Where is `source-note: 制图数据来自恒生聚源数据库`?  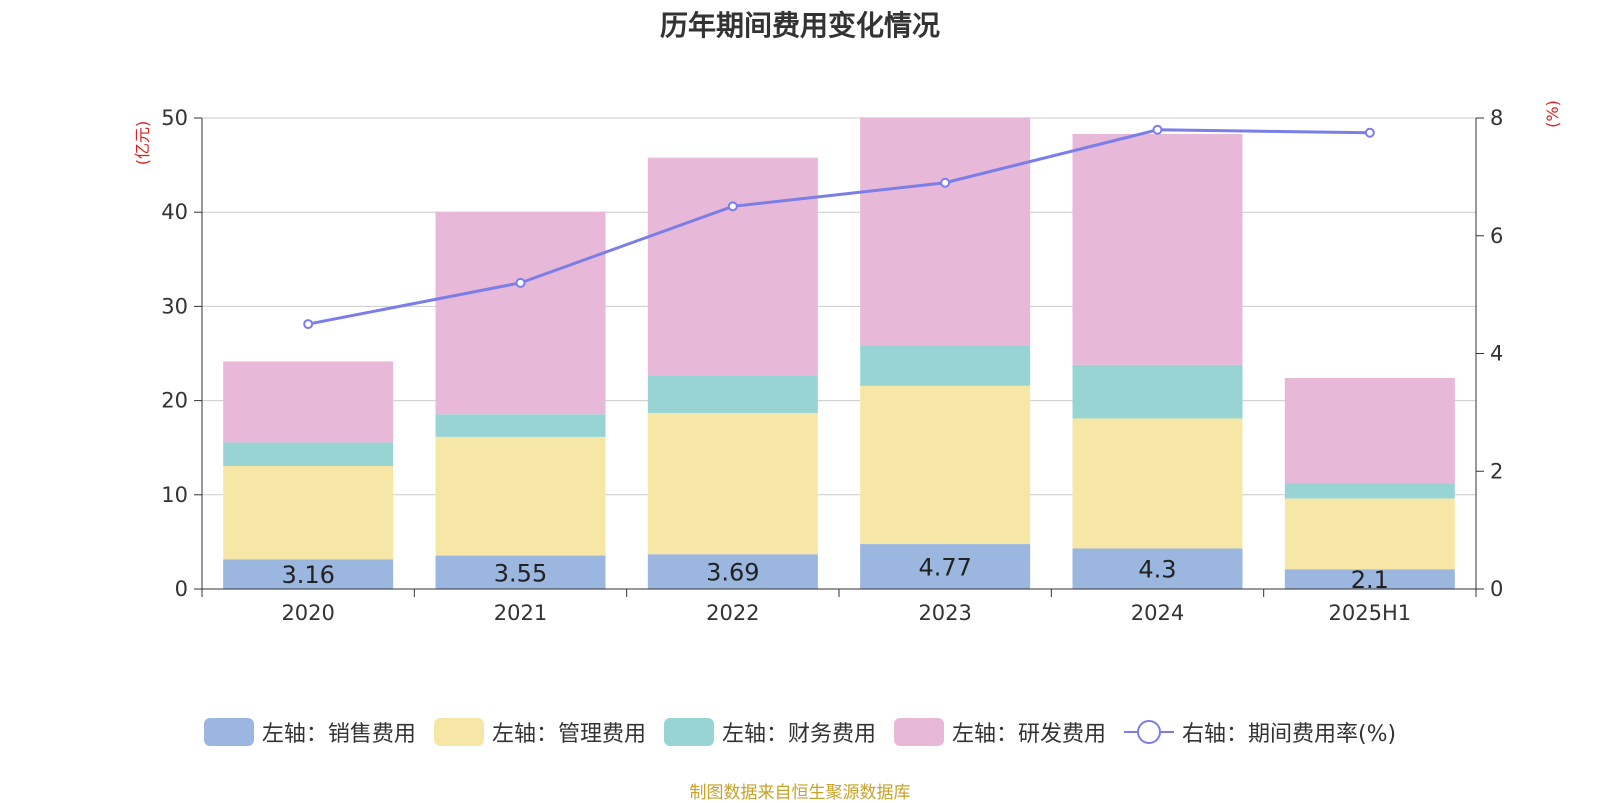 source-note: 制图数据来自恒生聚源数据库 is located at coordinates (800, 793).